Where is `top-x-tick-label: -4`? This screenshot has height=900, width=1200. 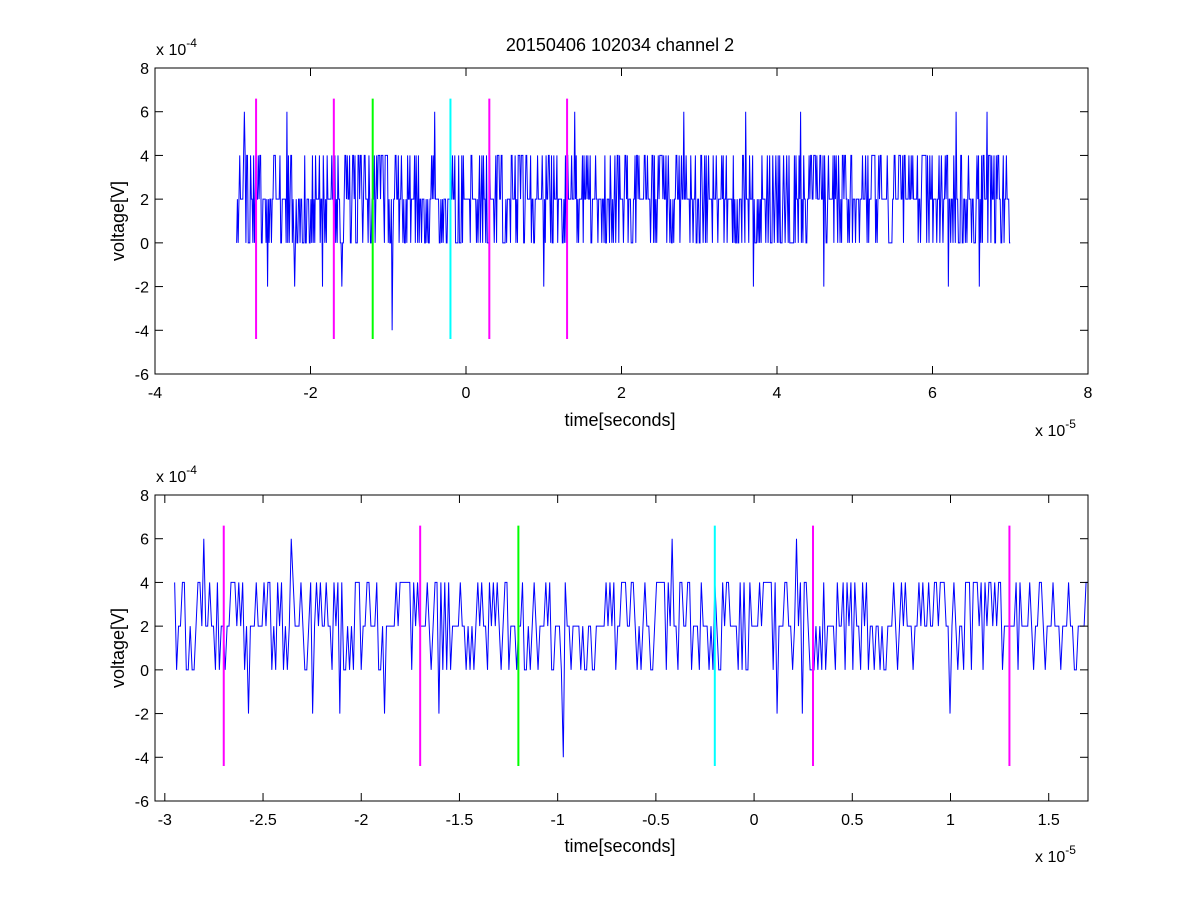 top-x-tick-label: -4 is located at coordinates (155, 393).